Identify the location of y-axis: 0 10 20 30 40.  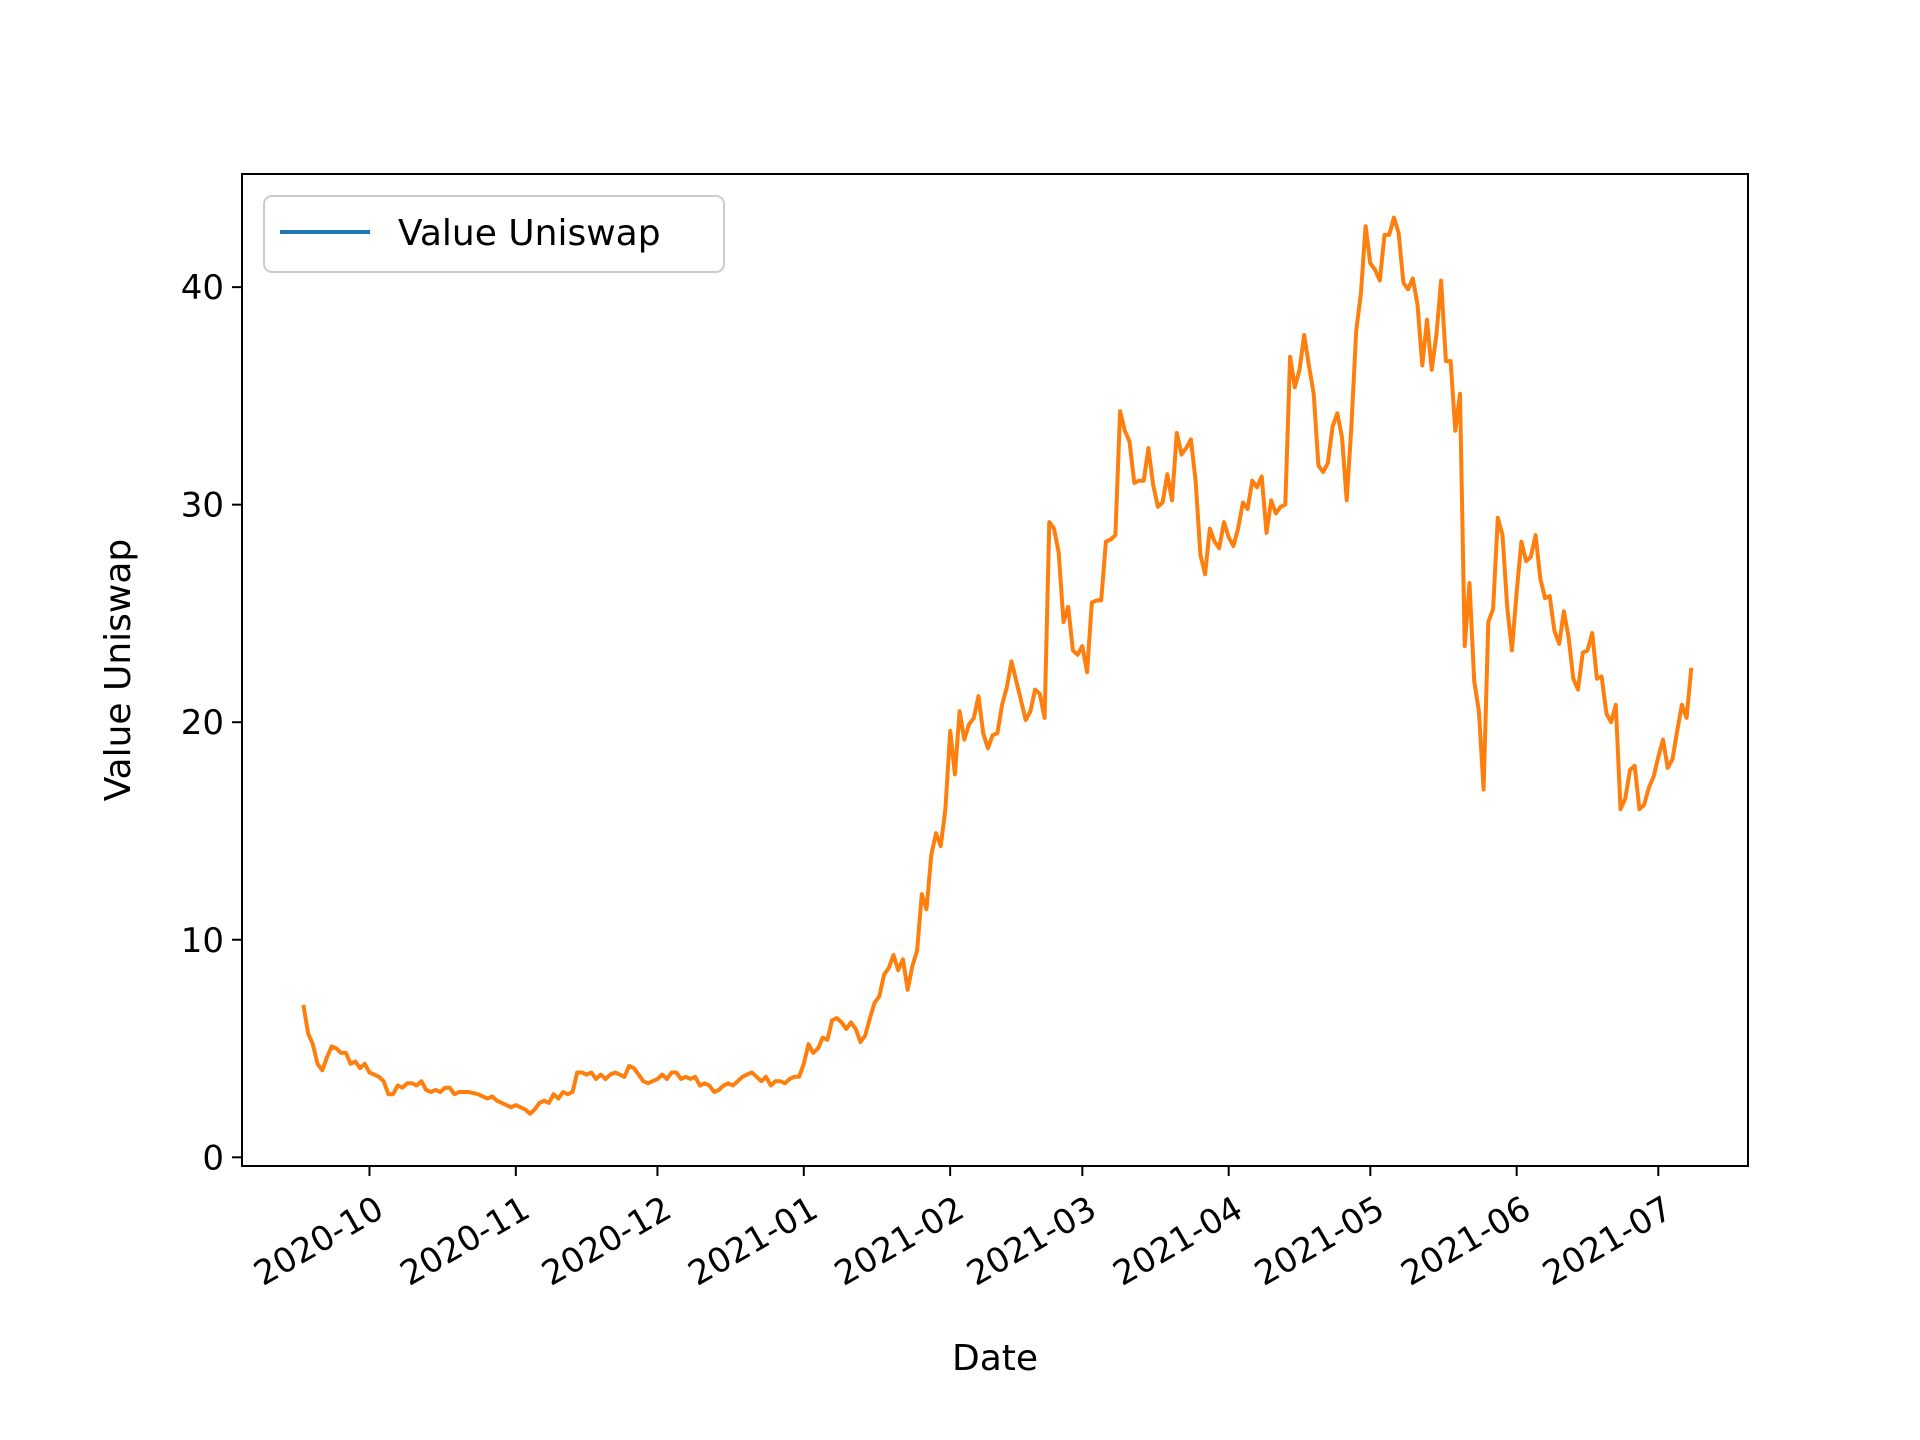
(211, 723).